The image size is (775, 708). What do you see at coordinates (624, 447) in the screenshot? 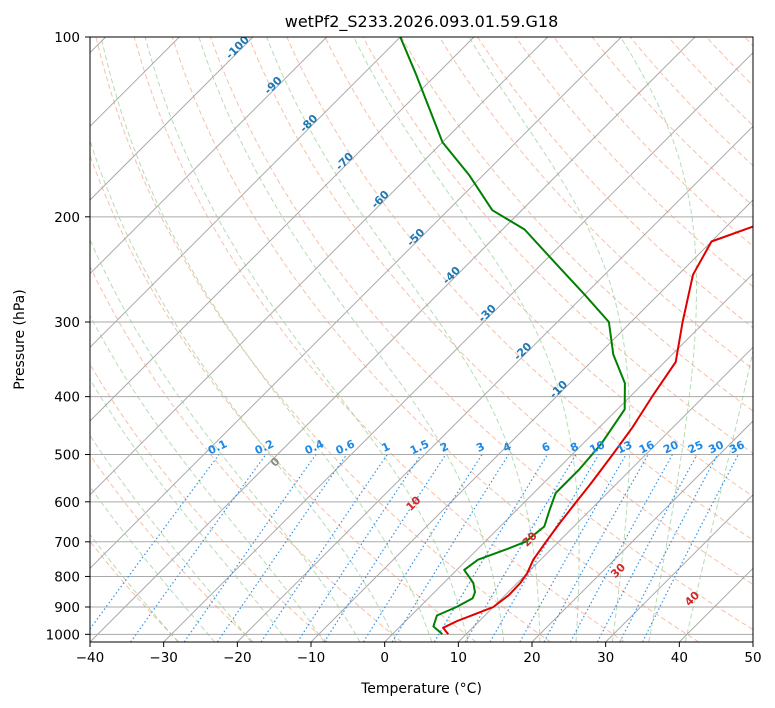
I see `mixing-ratio-label: 13` at bounding box center [624, 447].